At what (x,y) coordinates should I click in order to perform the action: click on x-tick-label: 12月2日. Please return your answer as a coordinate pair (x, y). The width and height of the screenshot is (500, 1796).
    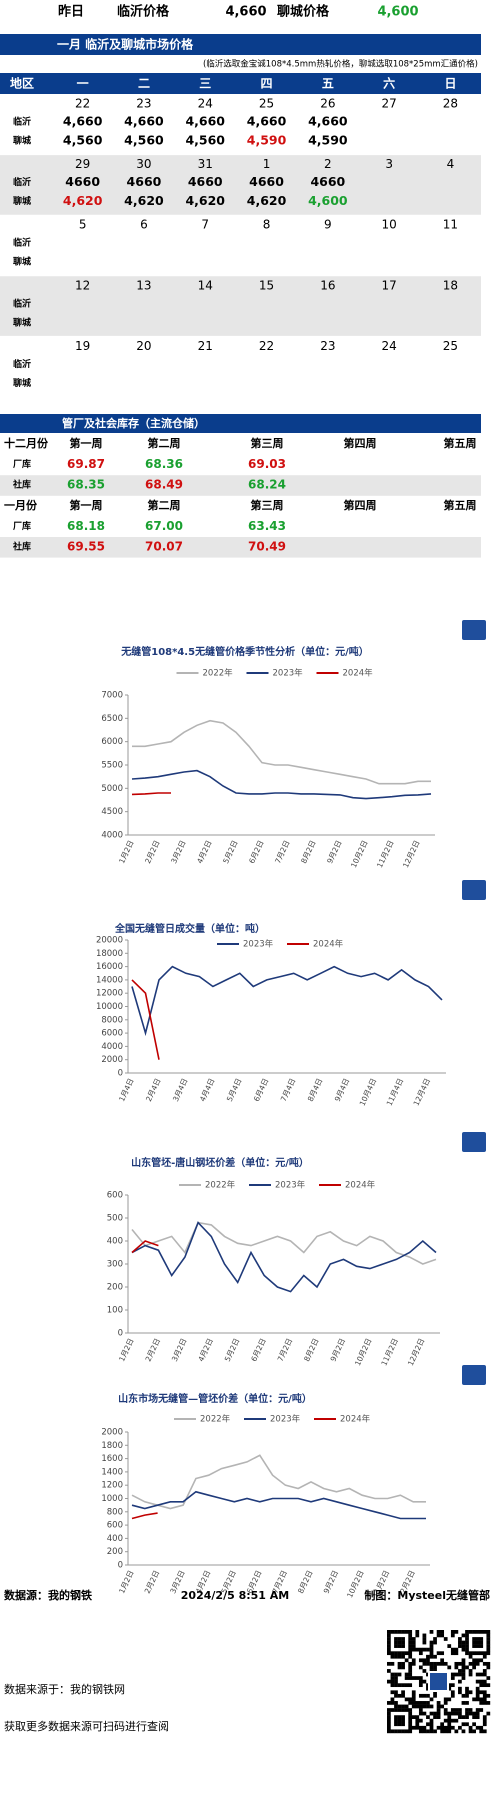
    Looking at the image, I should click on (411, 854).